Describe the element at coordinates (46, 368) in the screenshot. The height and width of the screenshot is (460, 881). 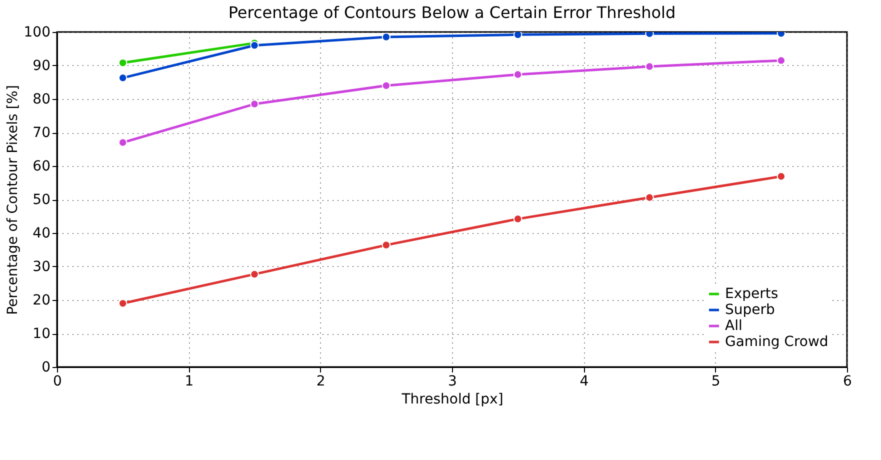
I see `y-tick-label: 0` at that location.